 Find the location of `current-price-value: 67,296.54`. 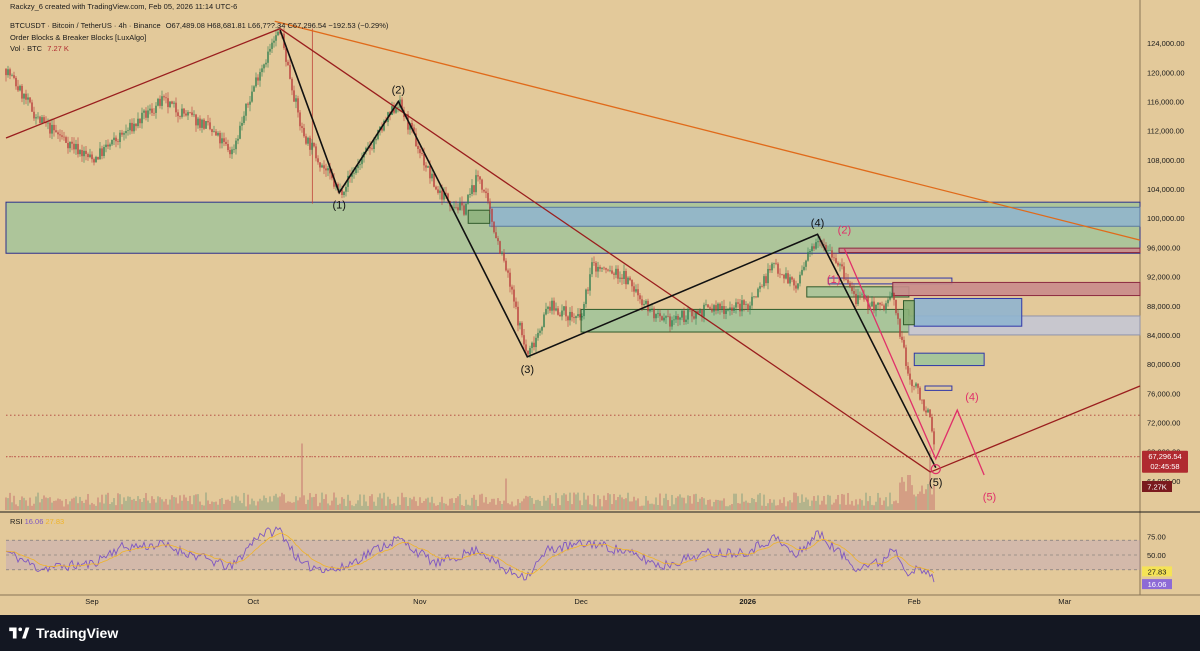

current-price-value: 67,296.54 is located at coordinates (1164, 456).